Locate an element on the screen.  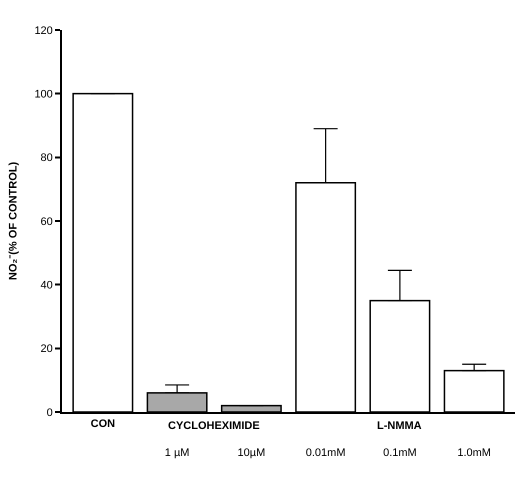
y-tick-label: 120 is located at coordinates (43, 30).